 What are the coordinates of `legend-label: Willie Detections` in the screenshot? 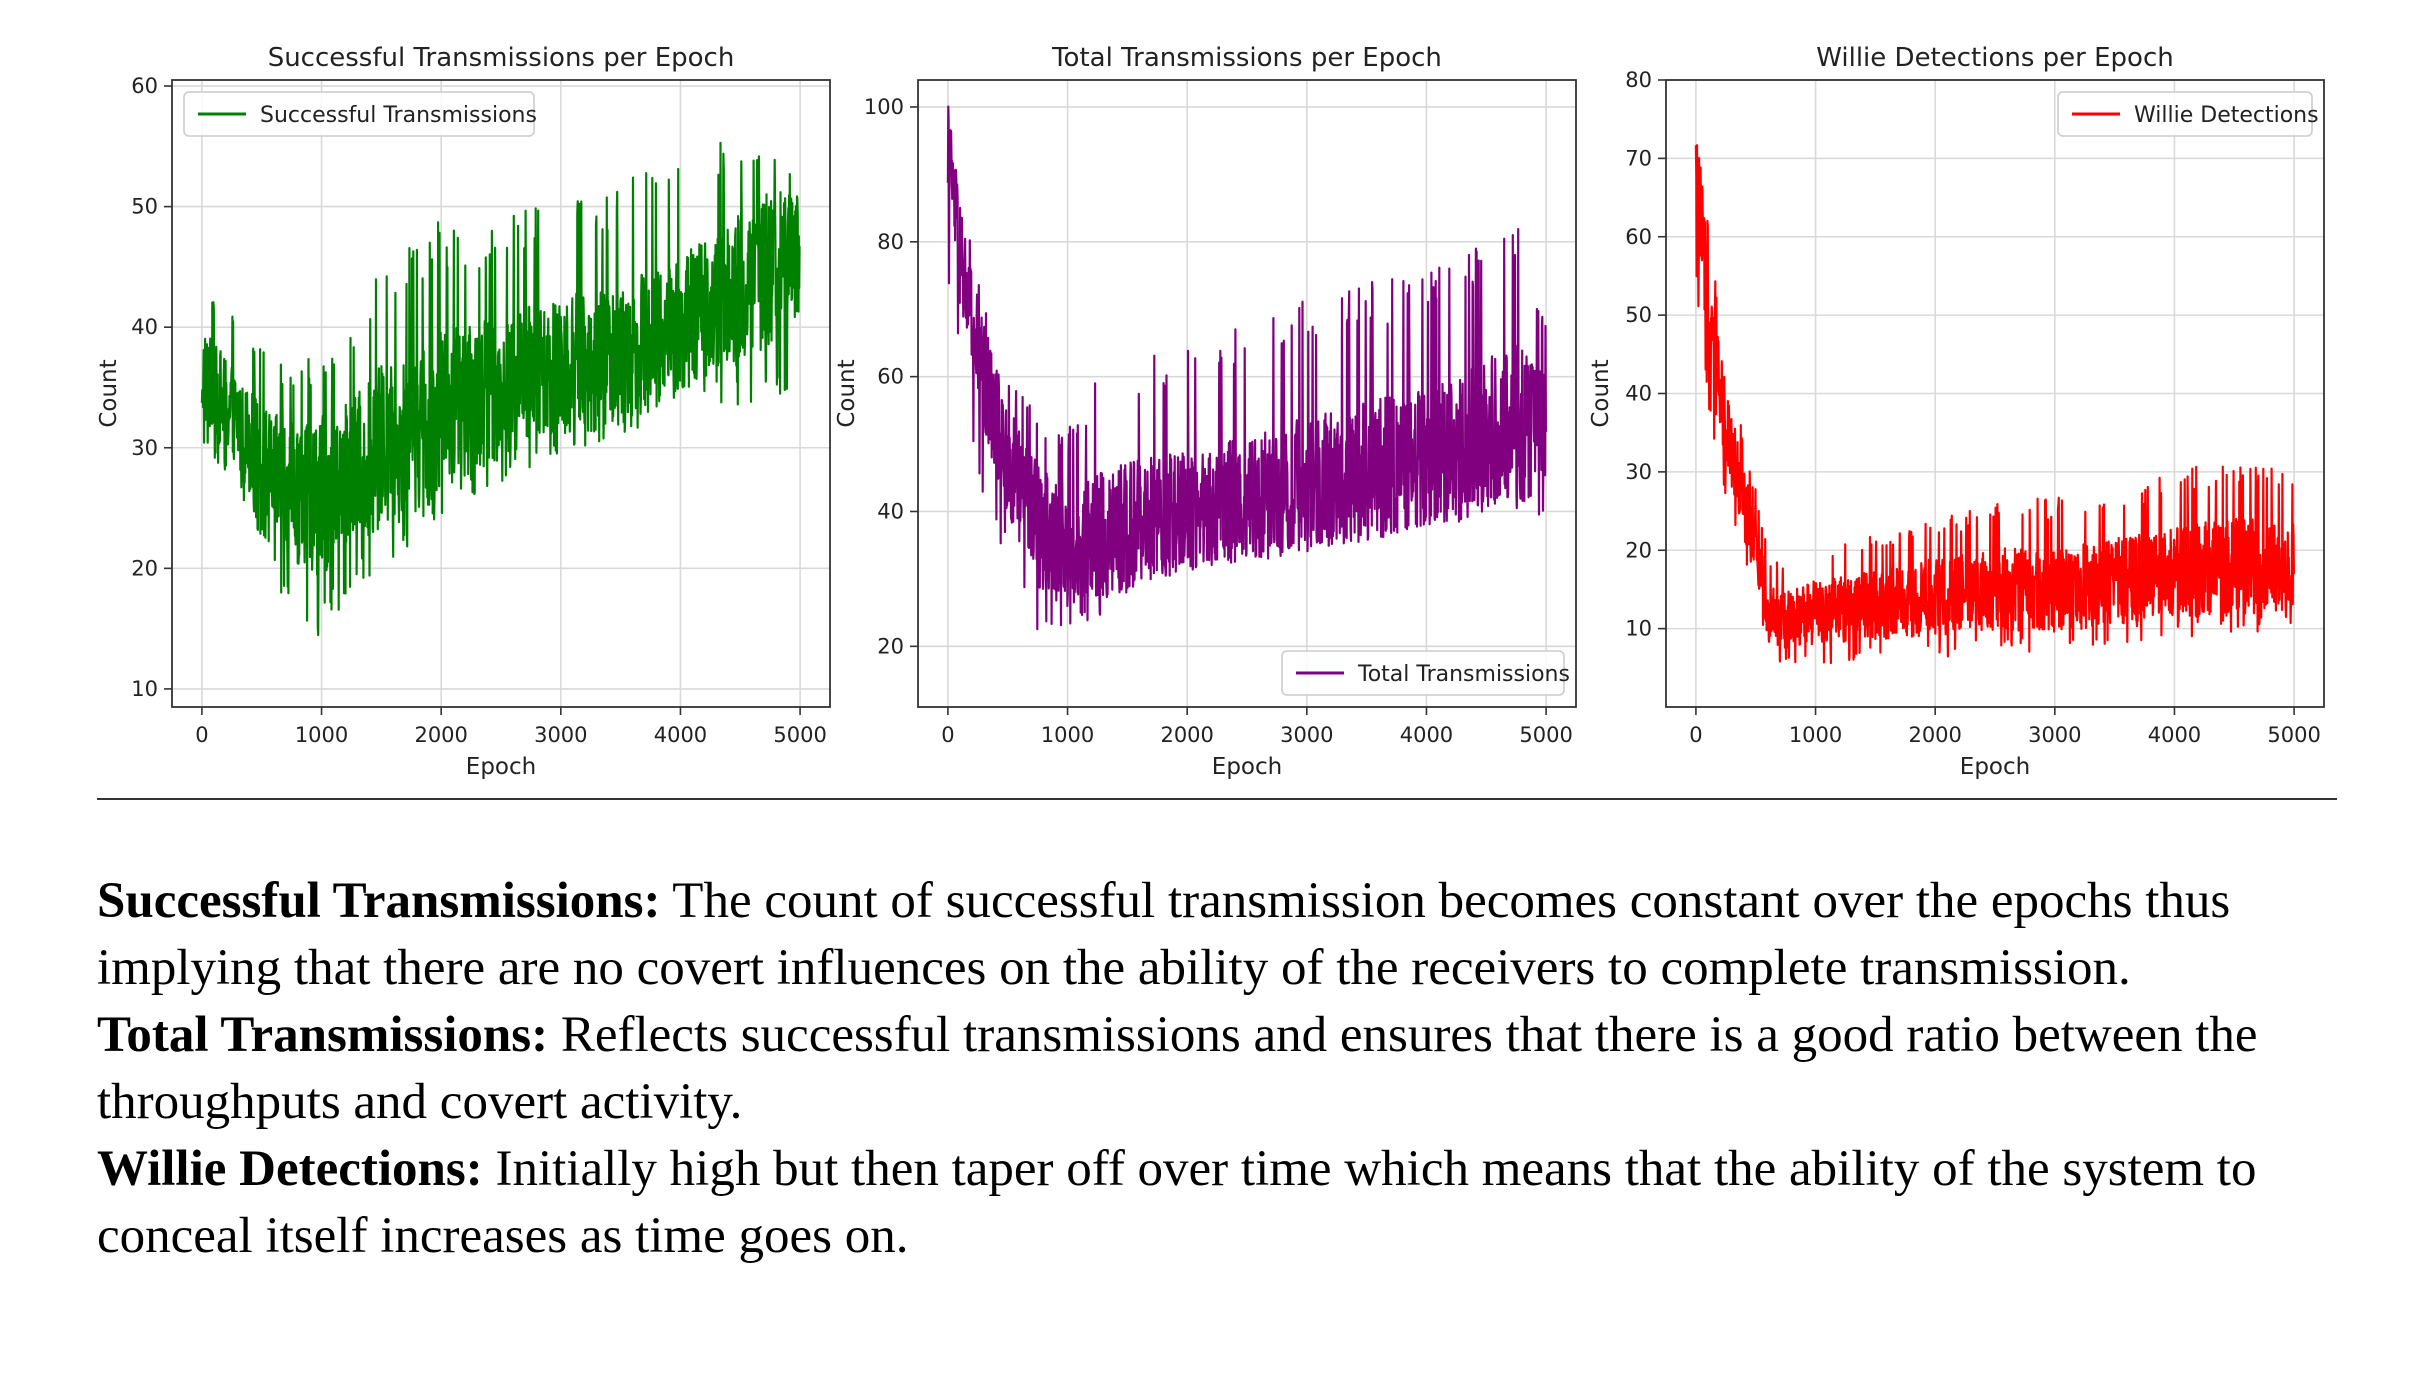 It's located at (2226, 115).